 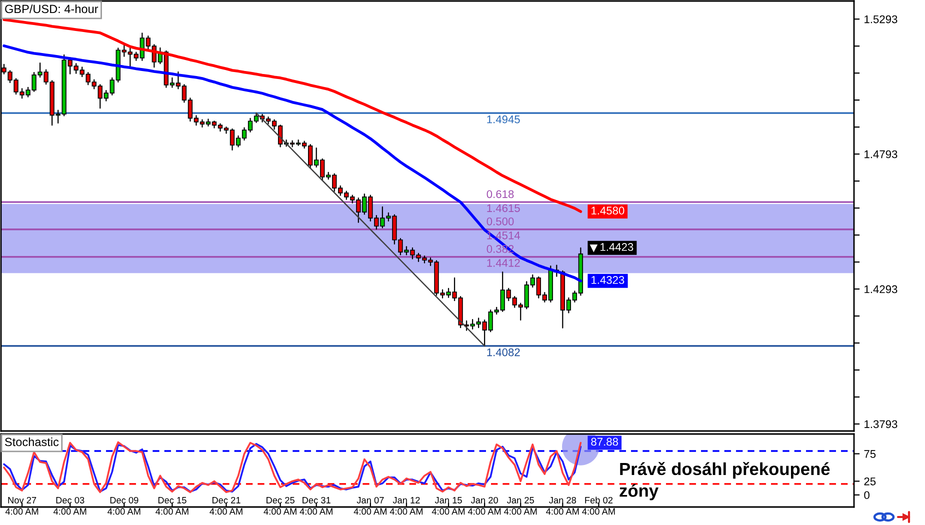 I want to click on x-tick-label: Dec 31 4:00 AM, so click(x=316, y=505).